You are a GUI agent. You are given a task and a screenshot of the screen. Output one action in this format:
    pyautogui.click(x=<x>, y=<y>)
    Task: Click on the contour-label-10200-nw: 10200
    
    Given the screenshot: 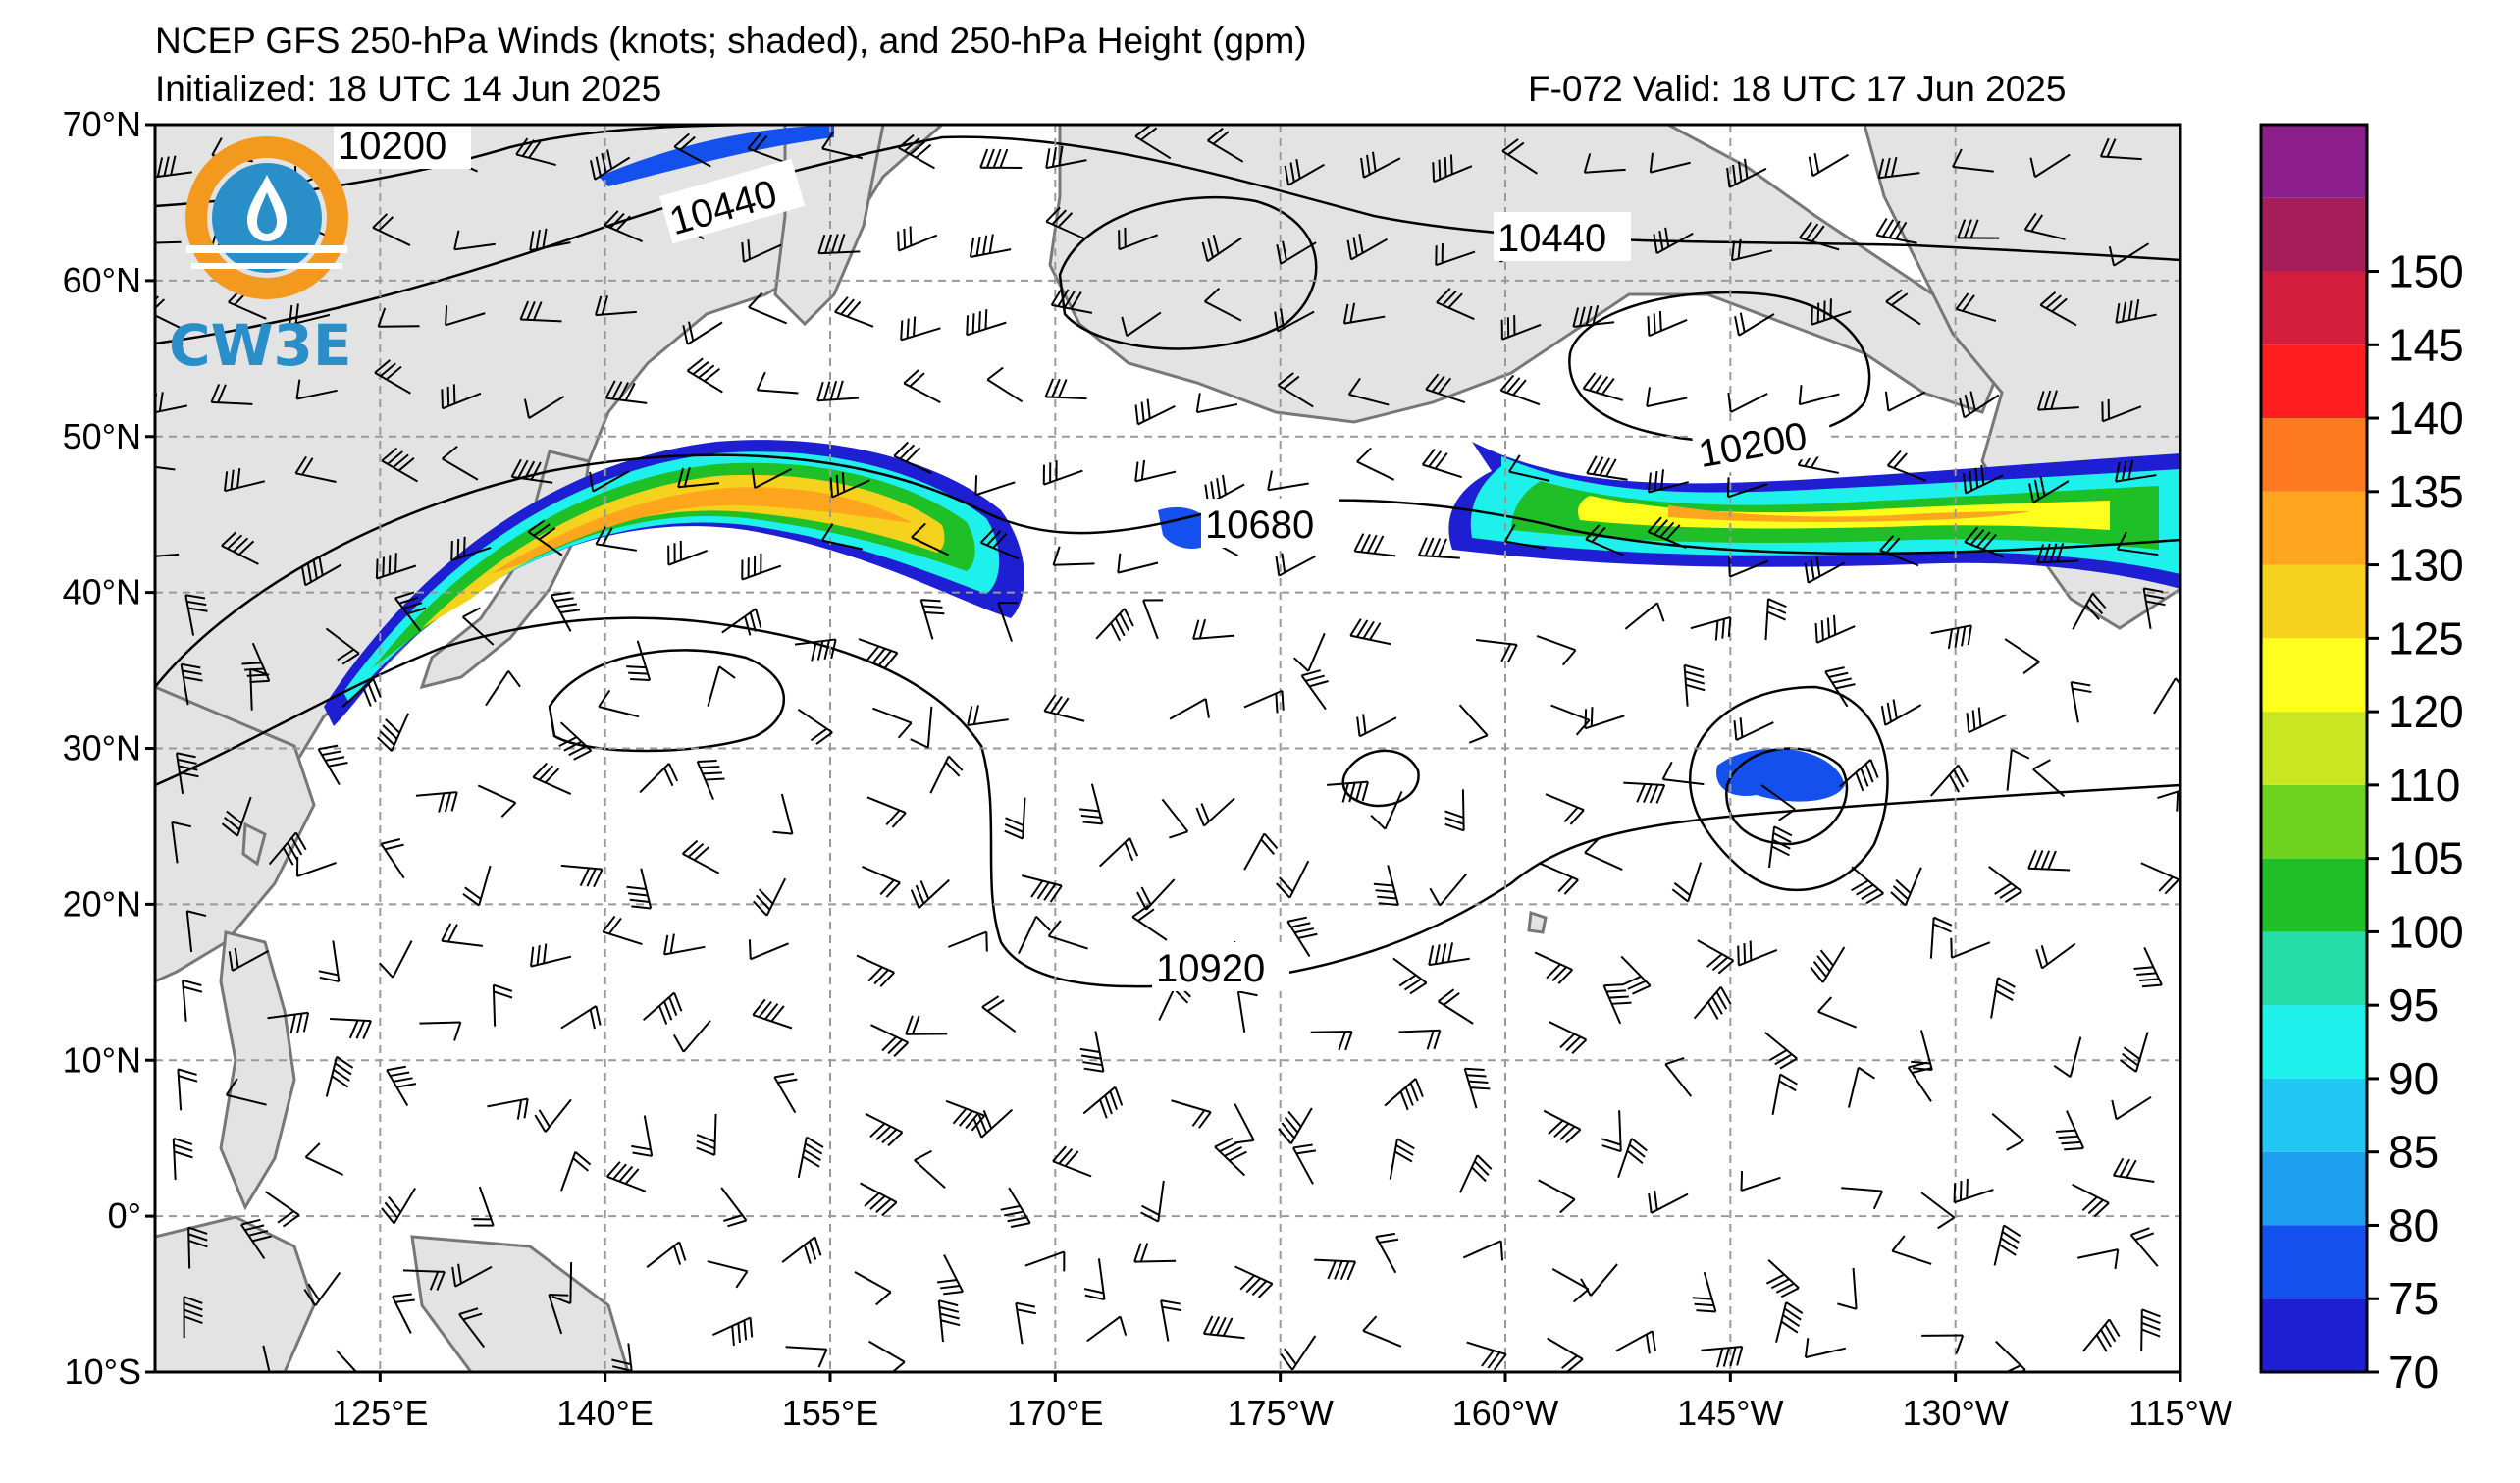 What is the action you would take?
    pyautogui.click(x=392, y=147)
    